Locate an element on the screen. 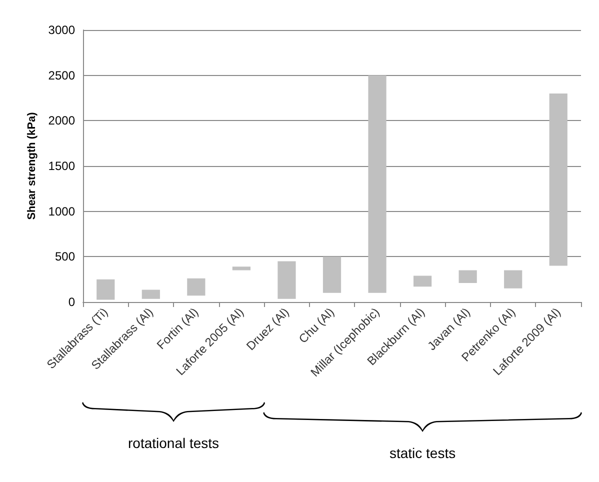  text: rotational tests is located at coordinates (174, 443).